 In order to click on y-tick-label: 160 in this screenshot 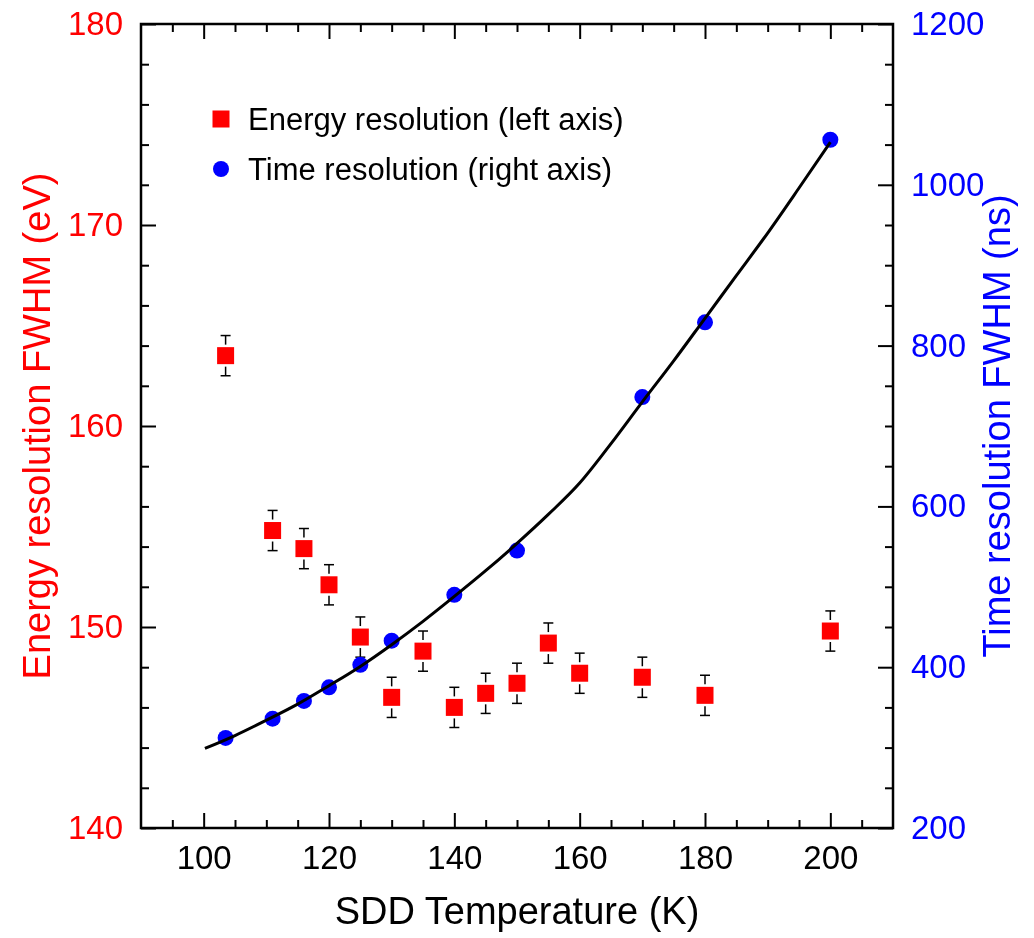, I will do `click(95, 426)`.